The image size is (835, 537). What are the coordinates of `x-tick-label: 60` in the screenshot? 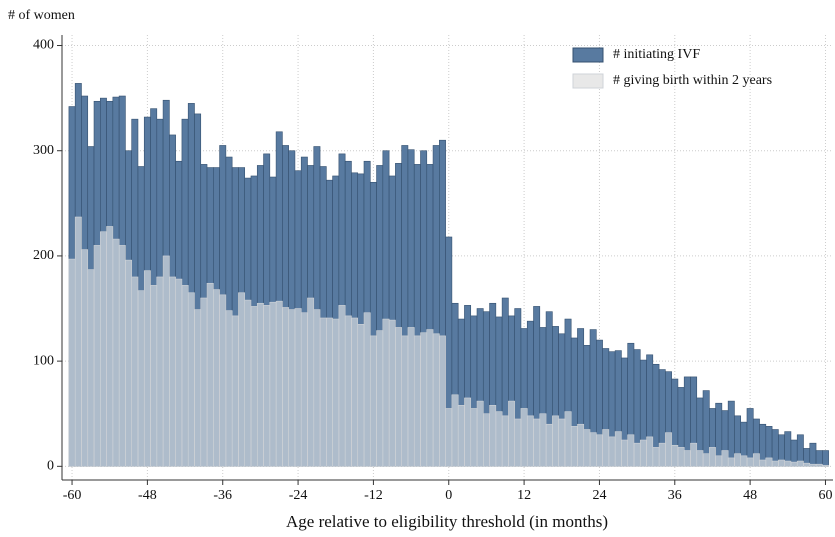 It's located at (825, 495).